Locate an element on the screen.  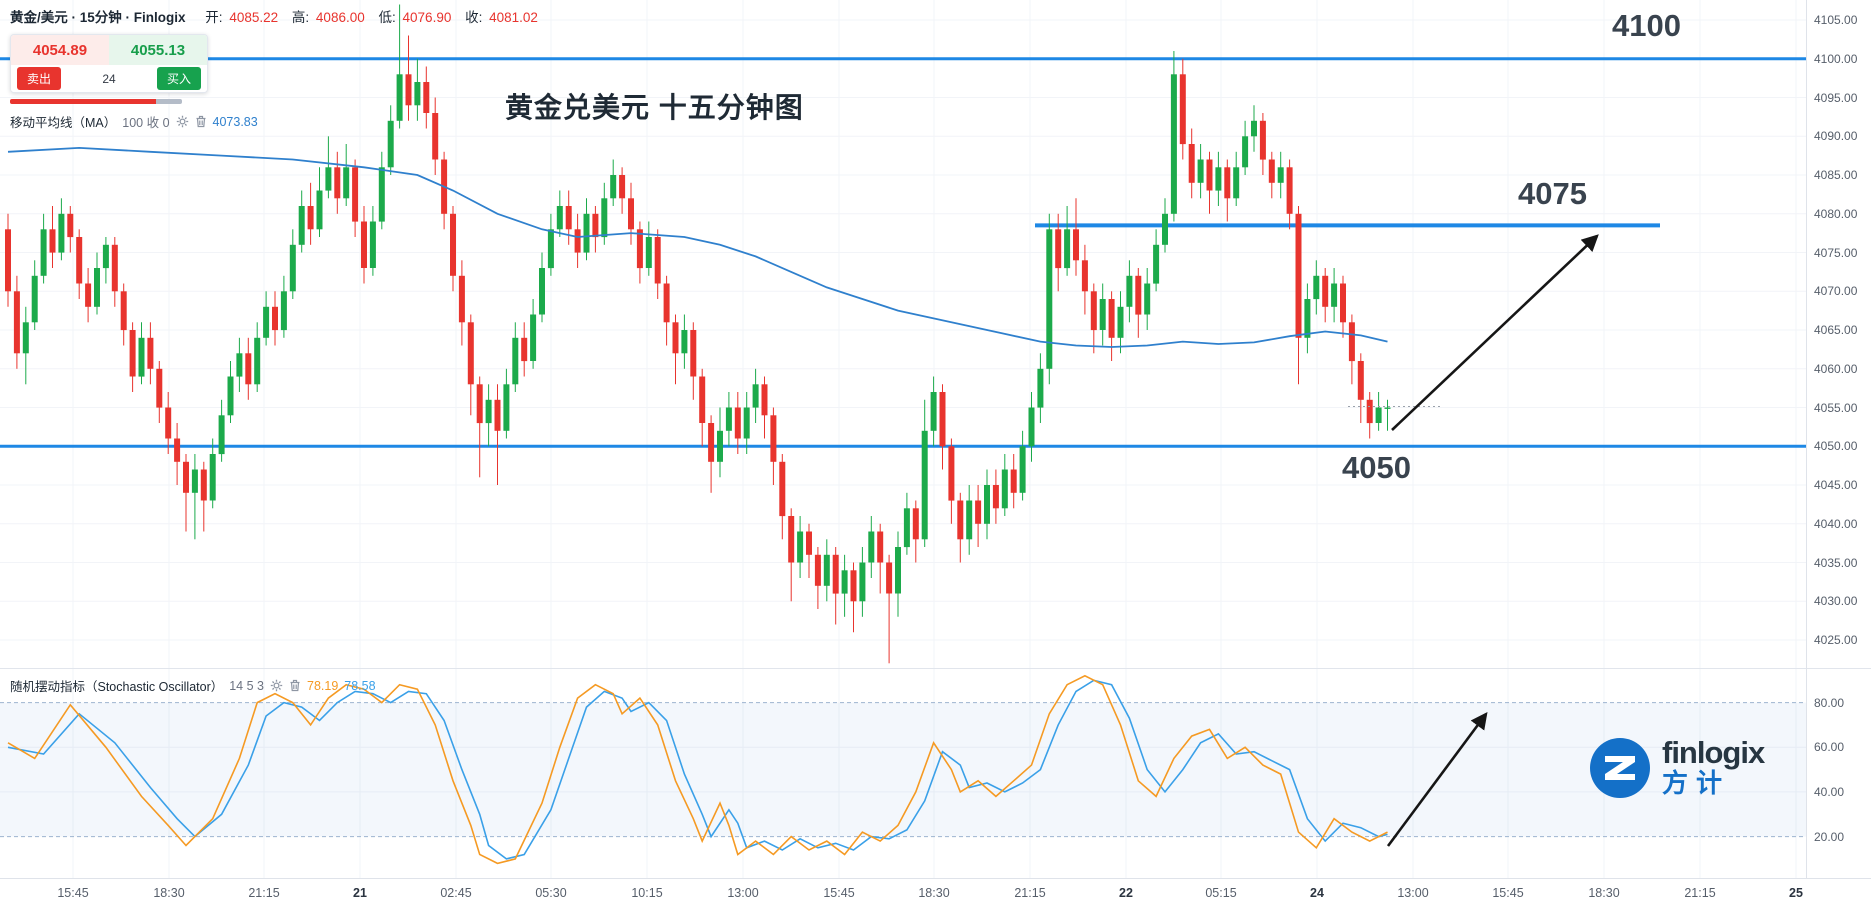
low-label: 低: is located at coordinates (387, 17).